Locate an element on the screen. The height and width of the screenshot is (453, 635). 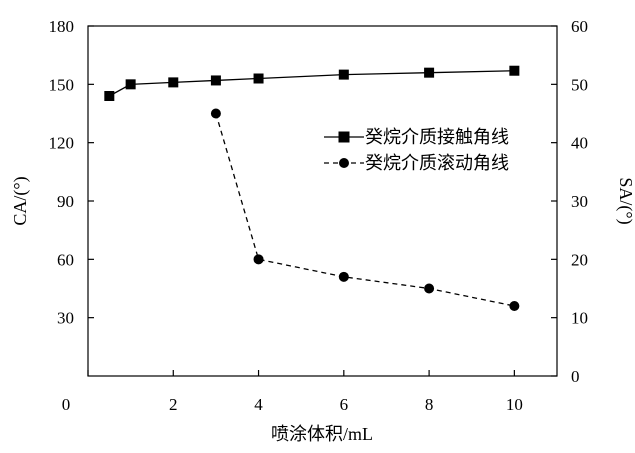
right-tick-label: 40 is located at coordinates (579, 143).